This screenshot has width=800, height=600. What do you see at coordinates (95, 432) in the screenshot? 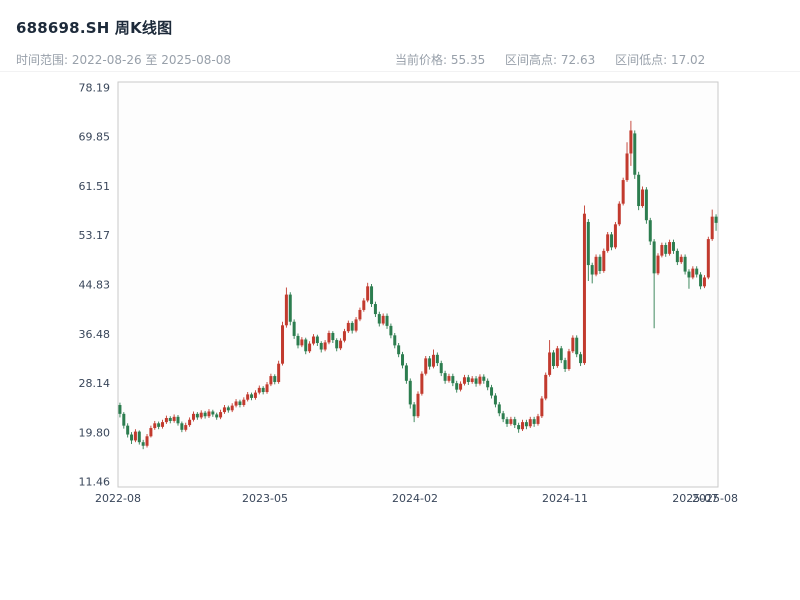
I see `y-tick-label: 19.80` at bounding box center [95, 432].